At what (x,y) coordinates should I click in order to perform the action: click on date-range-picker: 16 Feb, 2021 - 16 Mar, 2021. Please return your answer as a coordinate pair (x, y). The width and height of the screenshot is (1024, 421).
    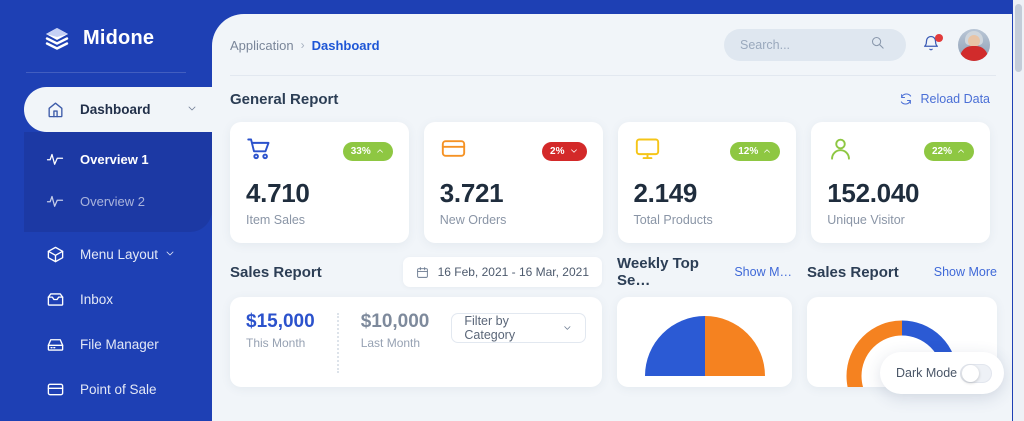
    Looking at the image, I should click on (502, 272).